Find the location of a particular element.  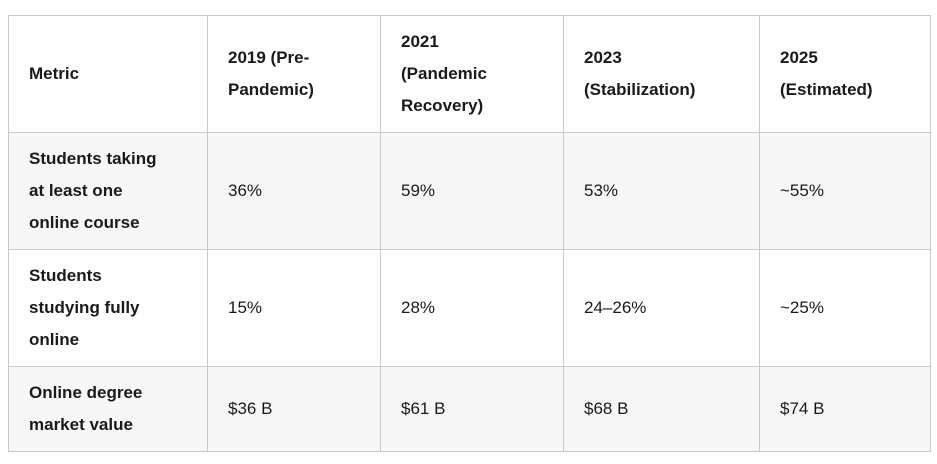

value-cell: $61 B is located at coordinates (472, 409).